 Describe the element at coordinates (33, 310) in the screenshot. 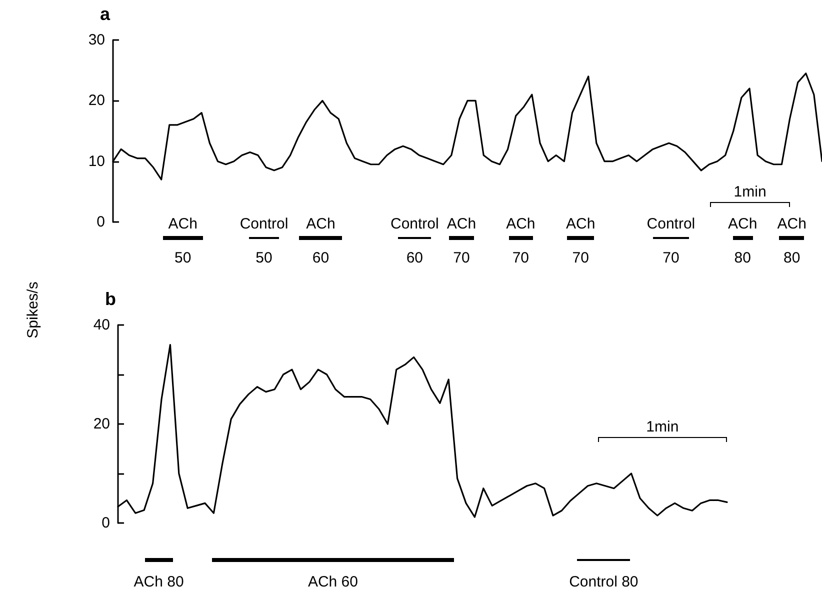

I see `y-axis-title: Spikes/s` at that location.